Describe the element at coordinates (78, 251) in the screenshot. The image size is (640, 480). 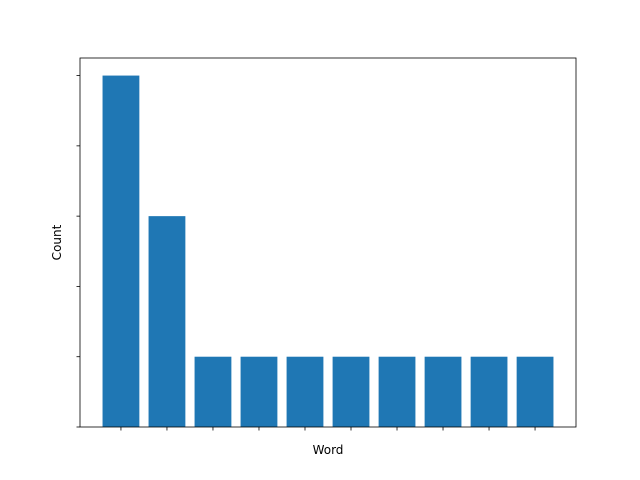
I see `y-ticks` at that location.